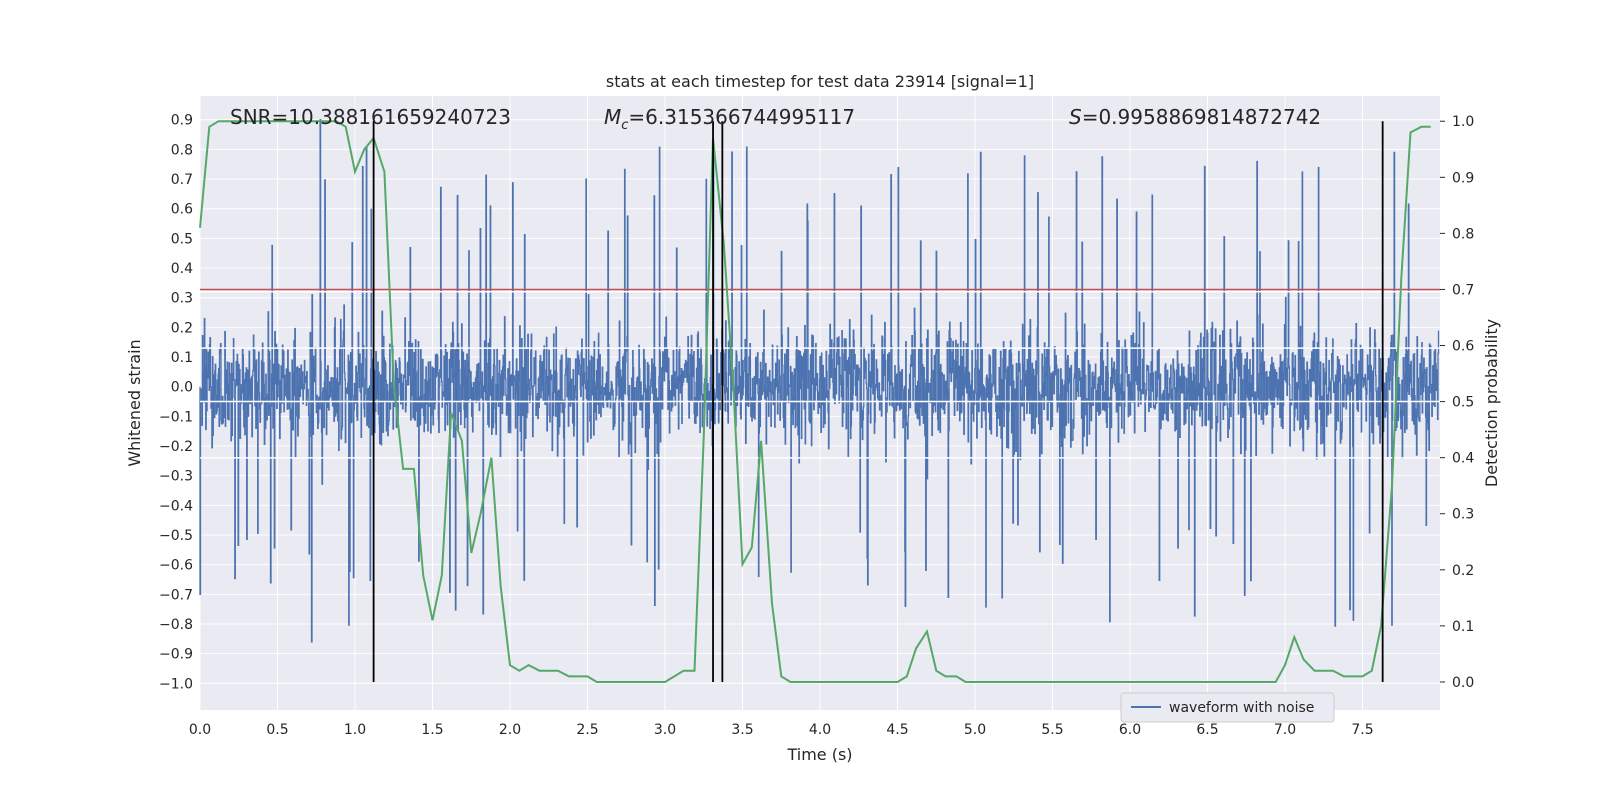 The image size is (1600, 800). Describe the element at coordinates (1130, 730) in the screenshot. I see `x-tick-label: 6.0` at that location.